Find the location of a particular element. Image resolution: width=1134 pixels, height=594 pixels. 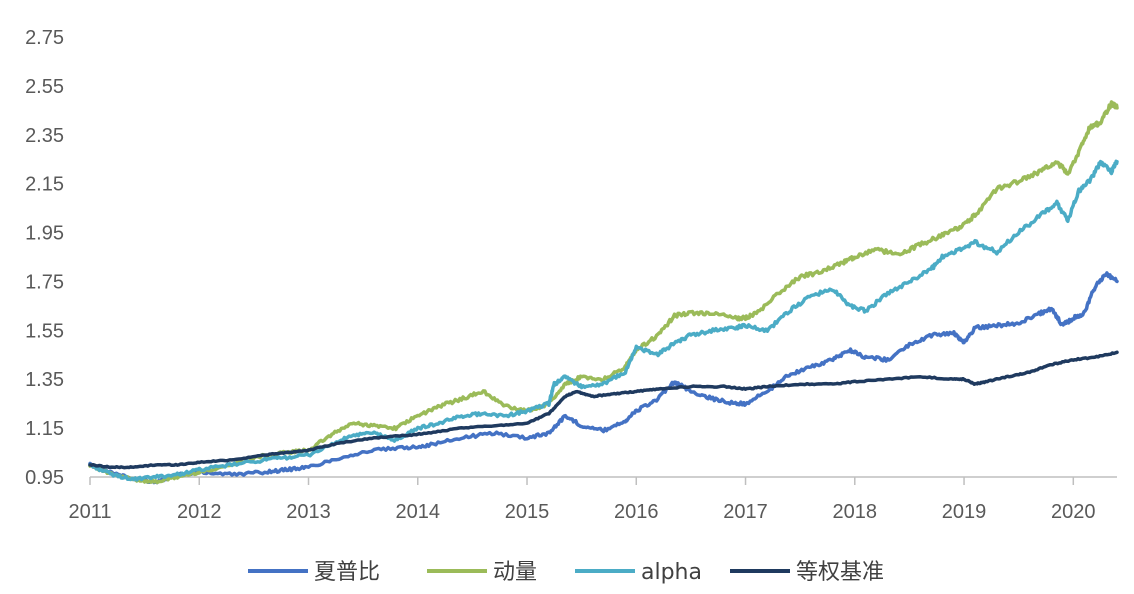

x-tick-label: 2017 is located at coordinates (745, 512).